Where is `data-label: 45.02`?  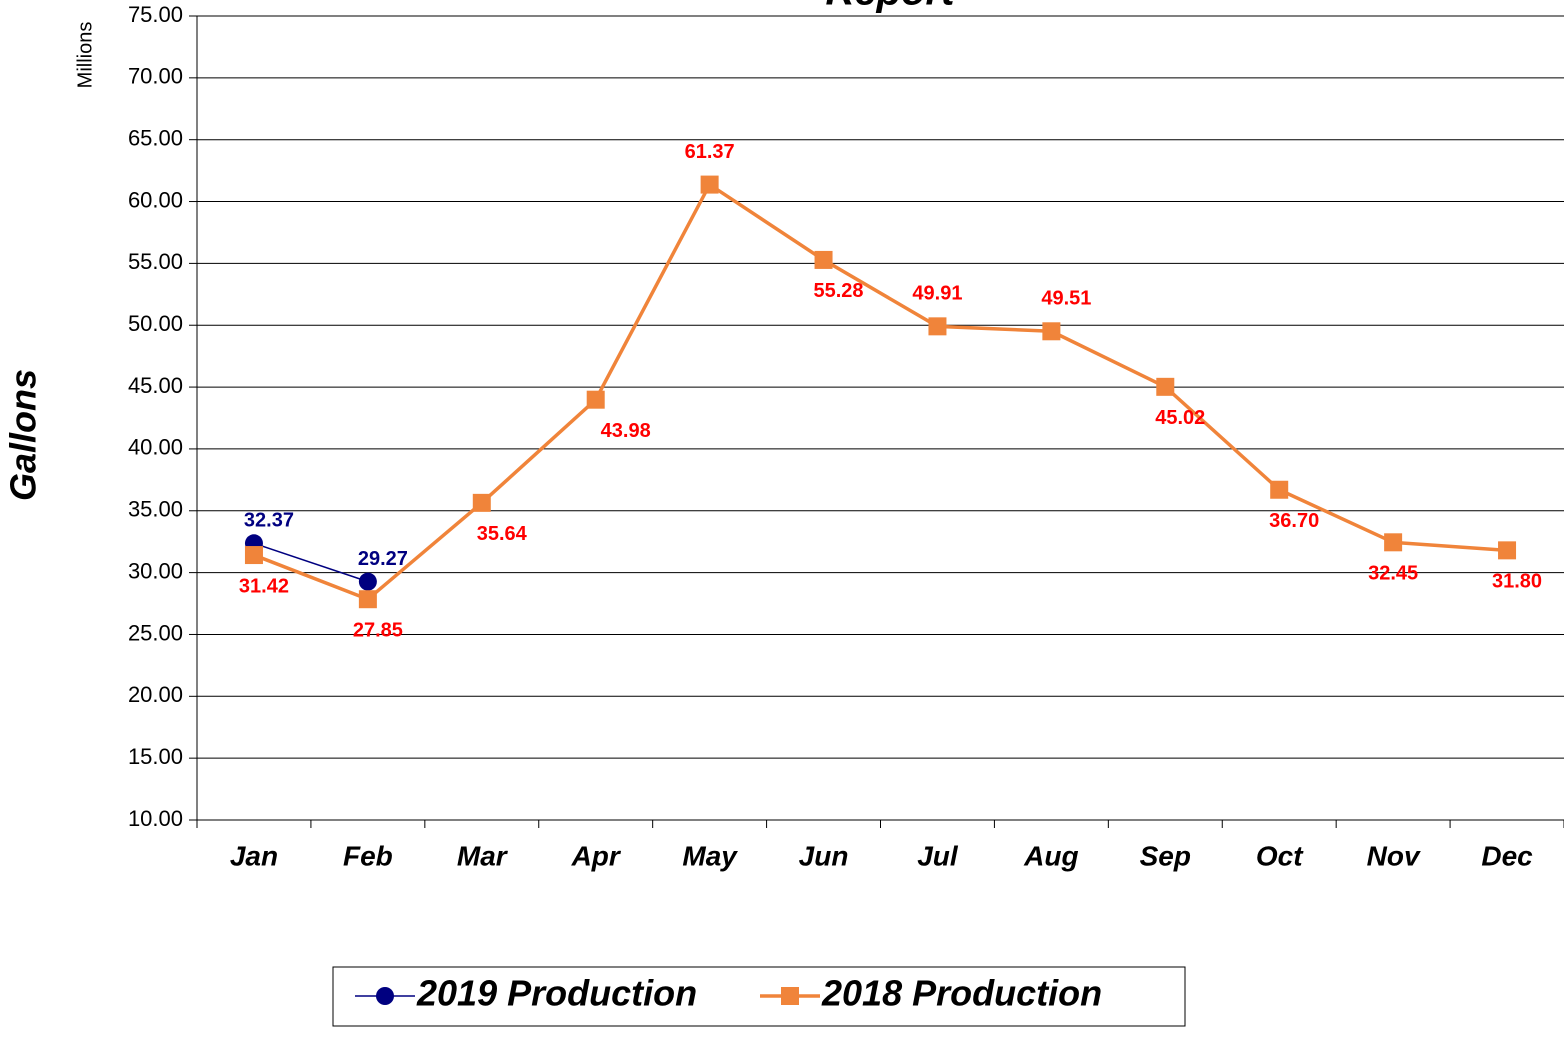
data-label: 45.02 is located at coordinates (1180, 418).